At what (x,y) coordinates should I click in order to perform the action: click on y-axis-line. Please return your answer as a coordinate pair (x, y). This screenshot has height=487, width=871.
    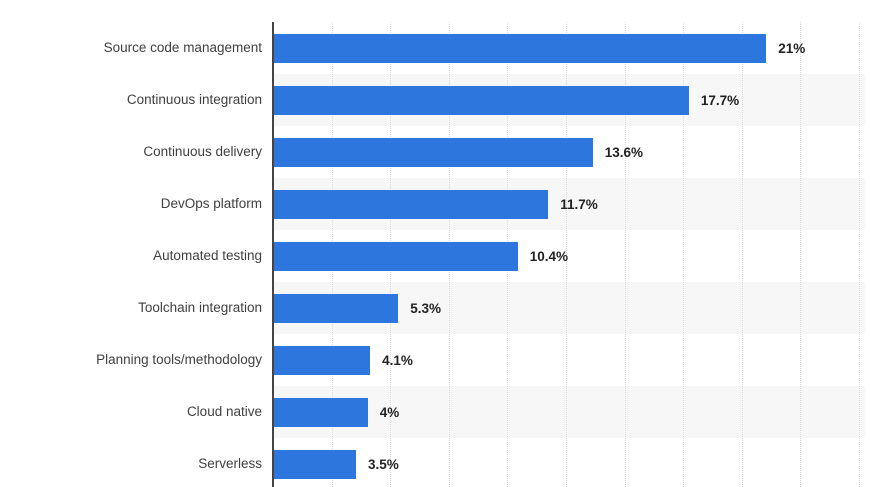
    Looking at the image, I should click on (273, 254).